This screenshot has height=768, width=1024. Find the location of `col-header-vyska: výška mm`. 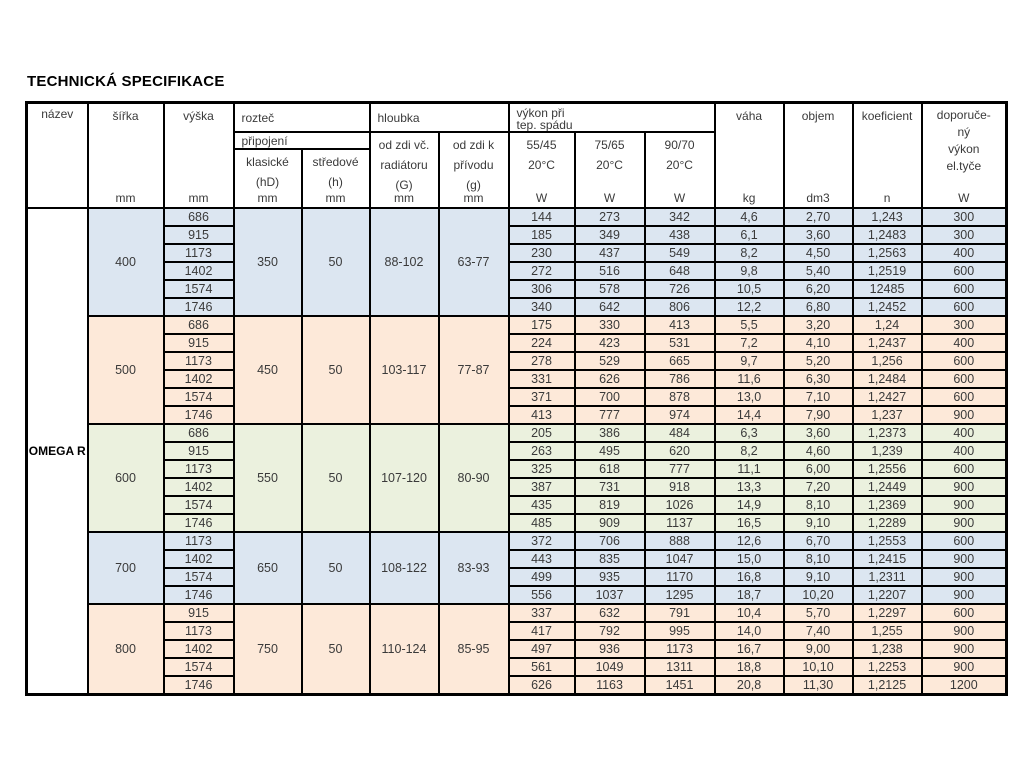

col-header-vyska: výška mm is located at coordinates (198, 155).